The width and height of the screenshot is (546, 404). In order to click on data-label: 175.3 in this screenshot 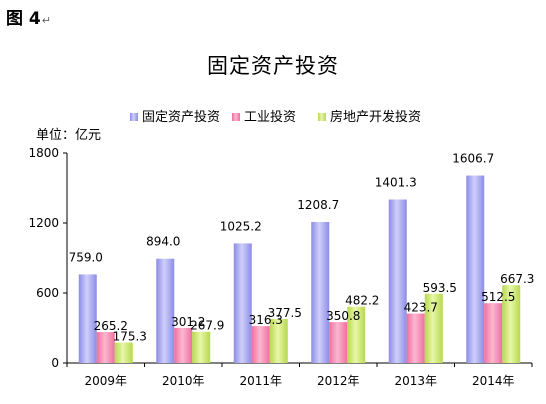, I will do `click(130, 337)`.